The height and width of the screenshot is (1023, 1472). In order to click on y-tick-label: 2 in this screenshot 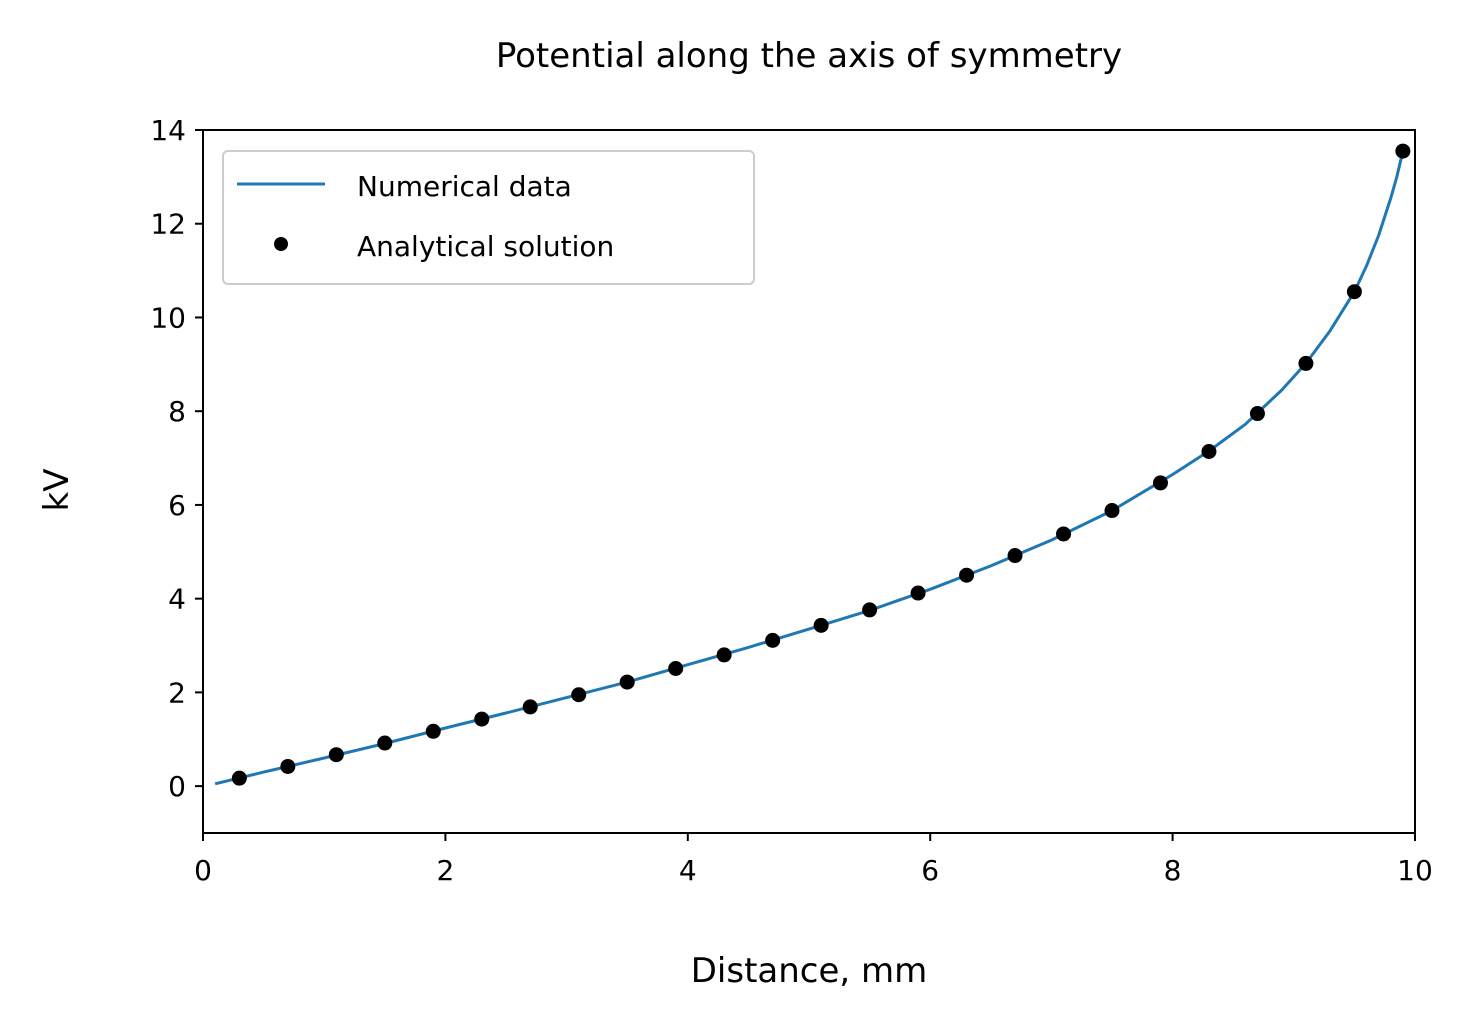, I will do `click(177, 692)`.